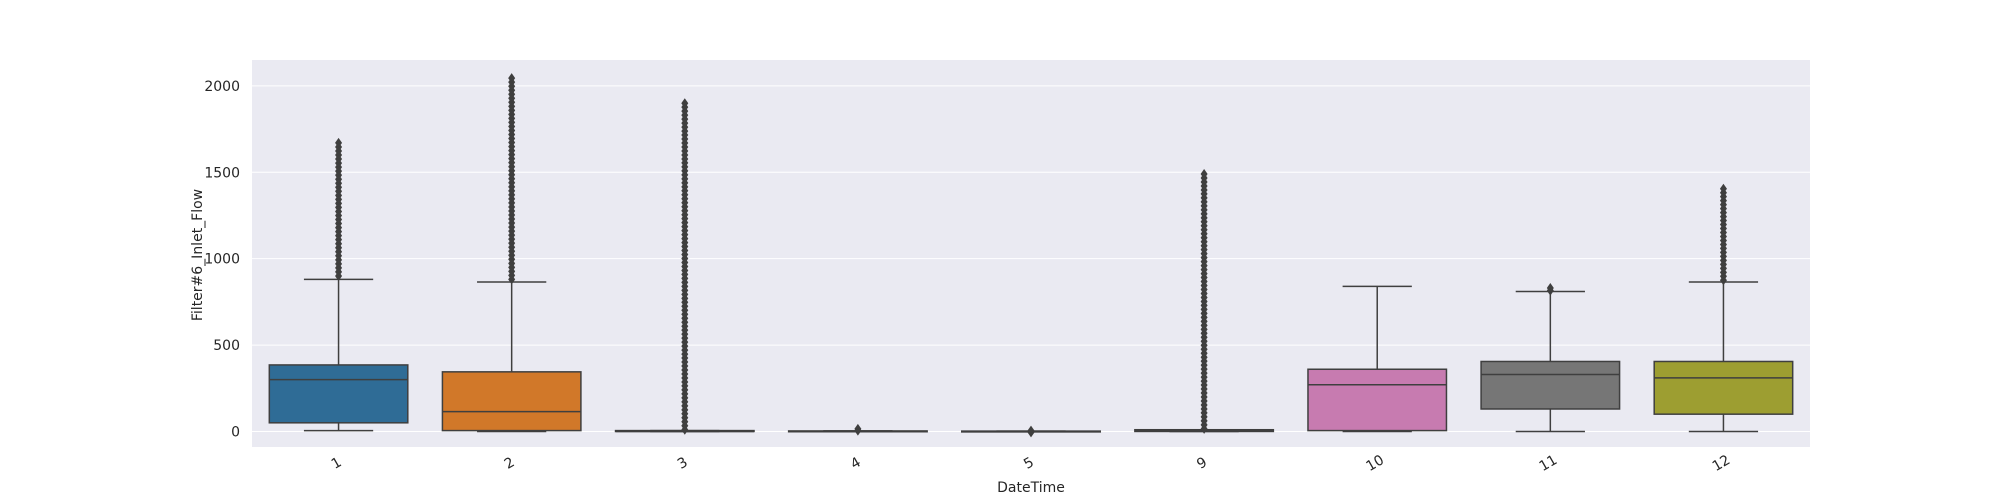  I want to click on y-tick-label: 500, so click(226, 346).